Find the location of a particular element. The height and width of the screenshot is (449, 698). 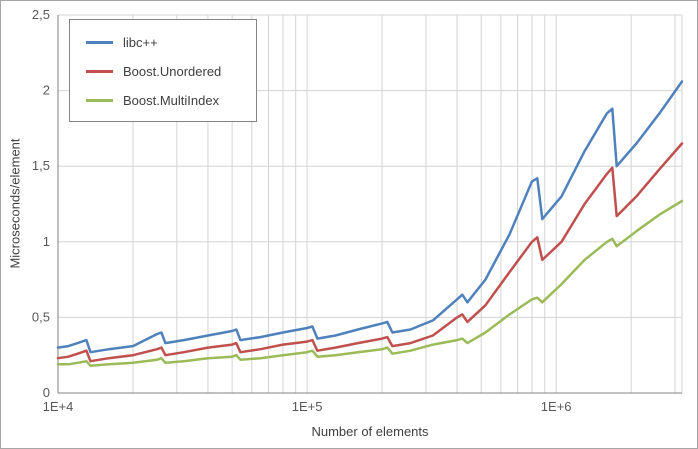

legend: libc++ Boost.Unordered Boost.MultiIndex is located at coordinates (163, 70).